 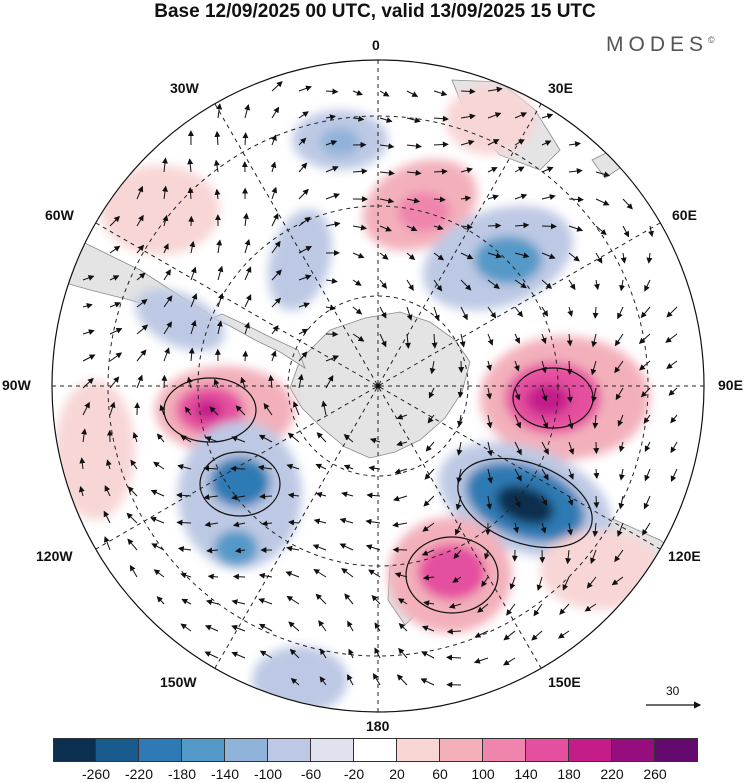 I want to click on colorbar-tick-label: -140, so click(x=225, y=774).